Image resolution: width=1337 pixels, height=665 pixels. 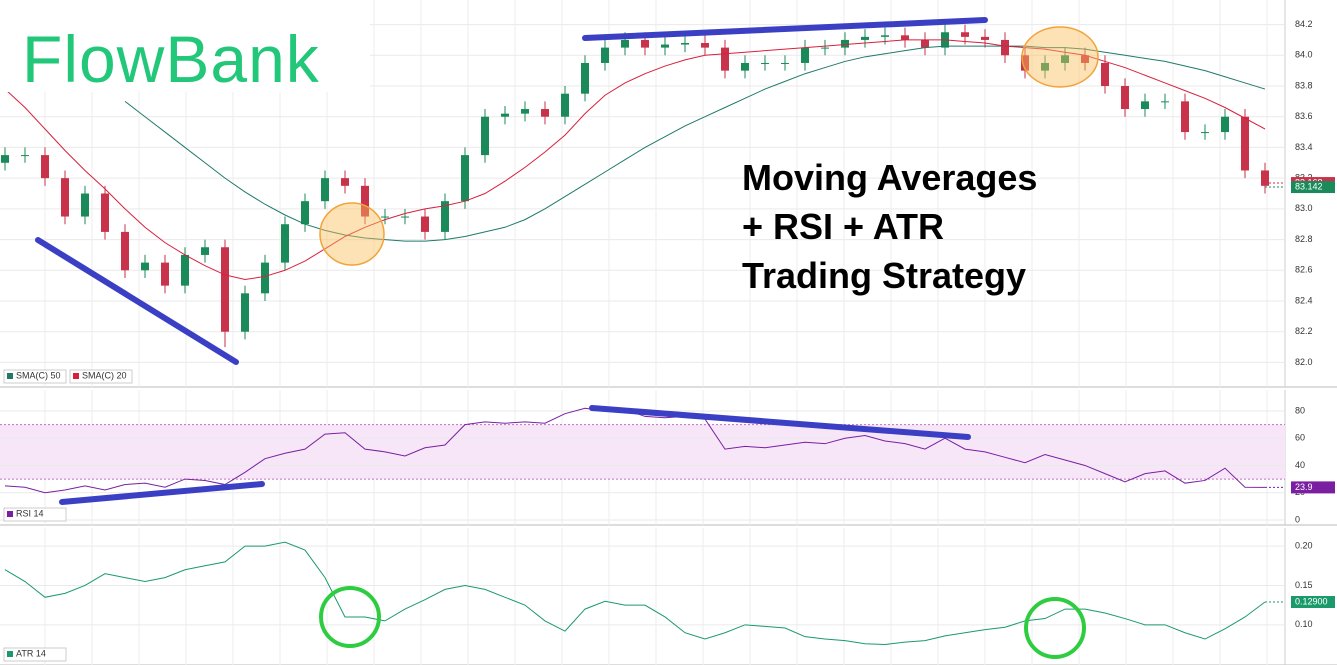 I want to click on headline: + RSI + ATR, so click(x=843, y=226).